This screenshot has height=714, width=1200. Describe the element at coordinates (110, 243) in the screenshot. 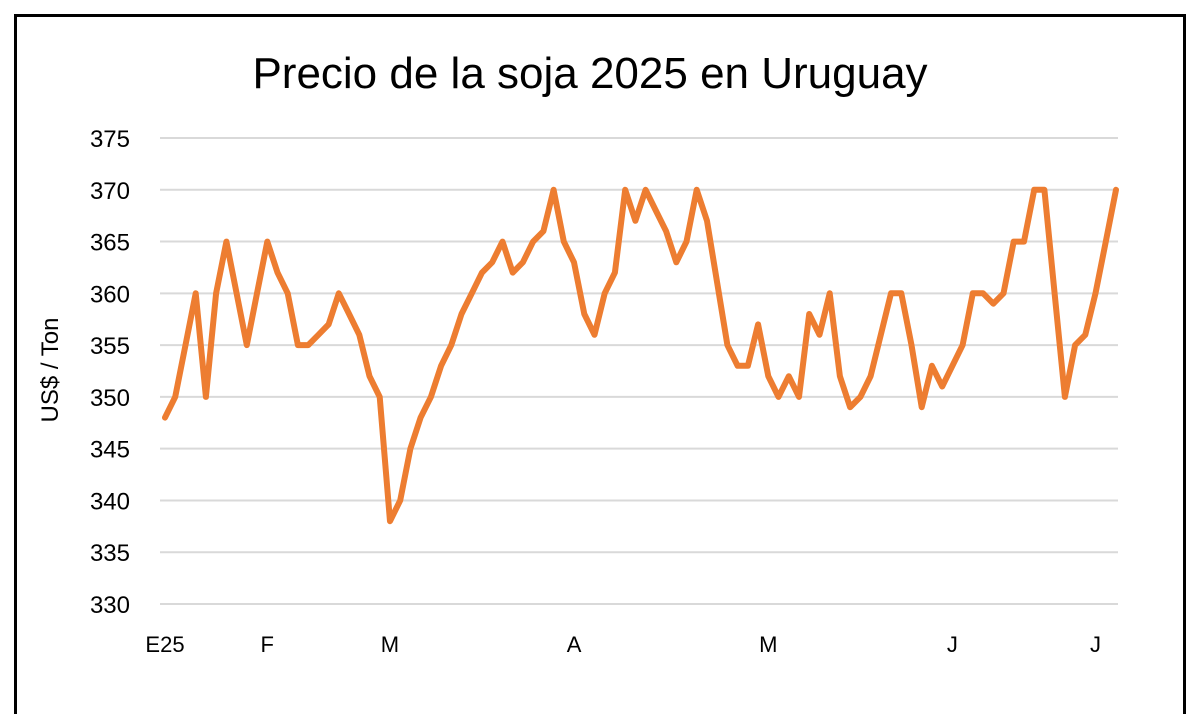

I see `y-tick-label: 365` at that location.